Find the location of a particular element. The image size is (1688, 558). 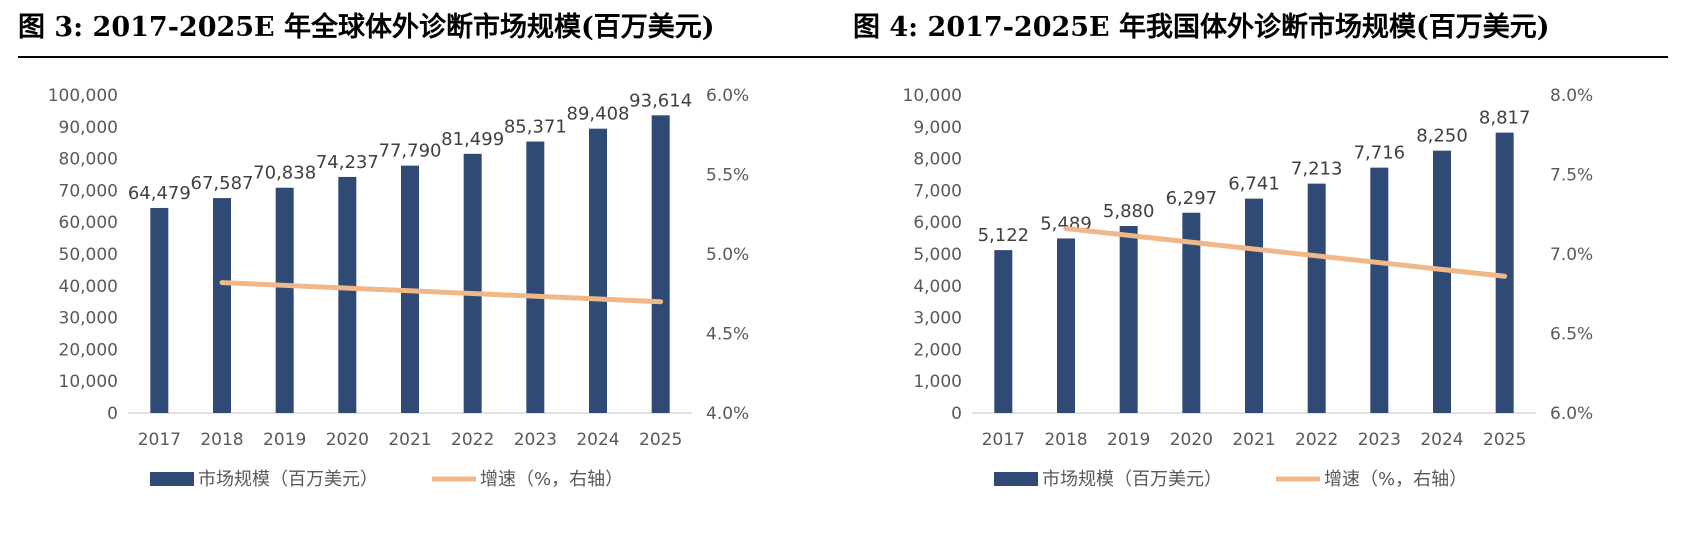

y-left-tick-label: 30,000 is located at coordinates (88, 319).